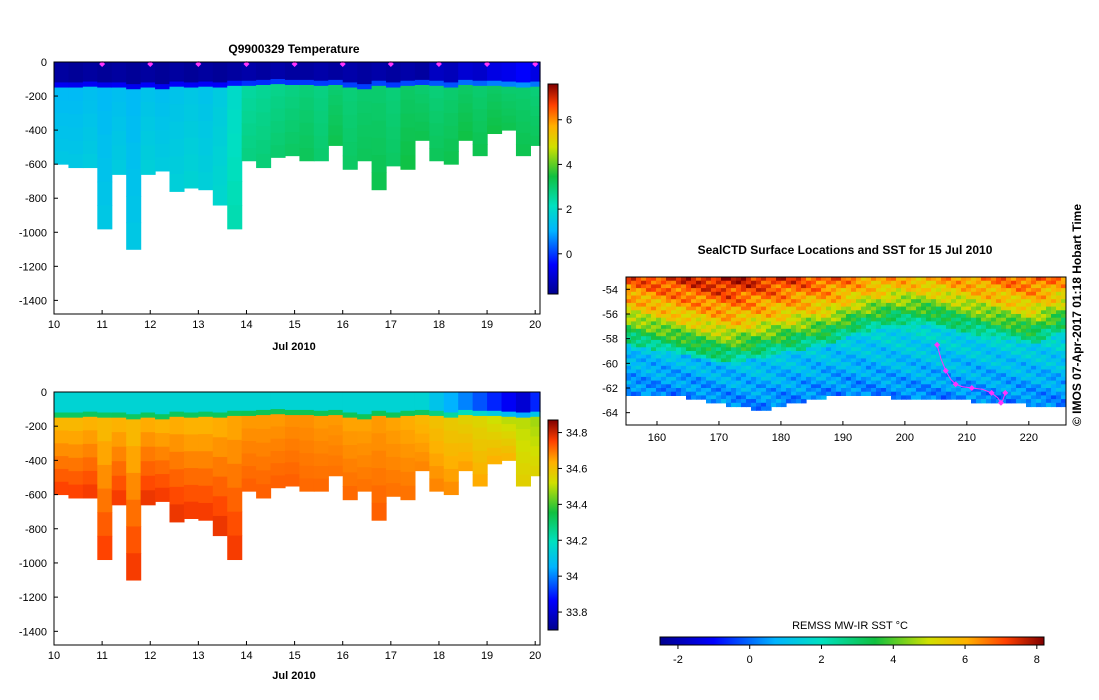  Describe the element at coordinates (33, 632) in the screenshot. I see `y-tick-label: -1400` at that location.